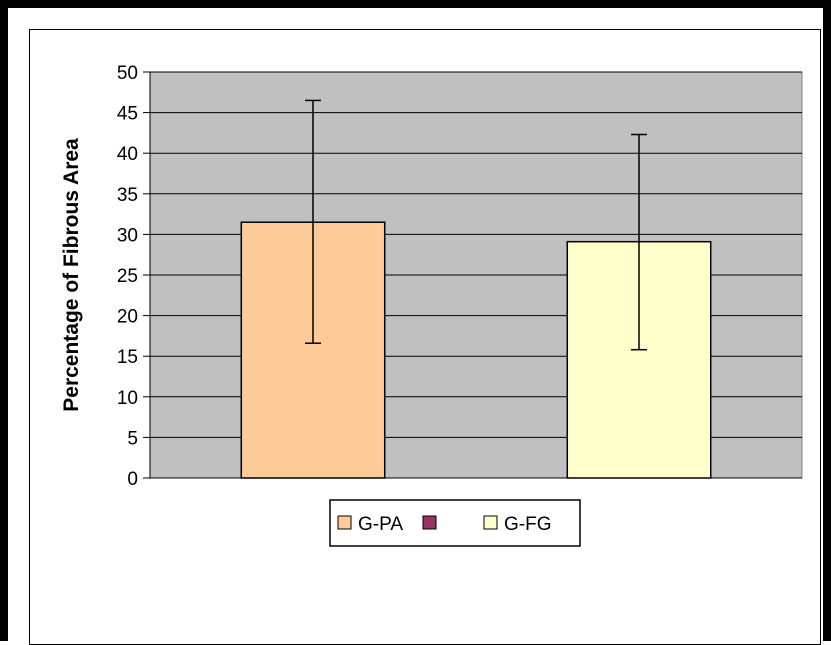 This screenshot has height=645, width=831. What do you see at coordinates (127, 398) in the screenshot?
I see `y-tick-label: 10` at bounding box center [127, 398].